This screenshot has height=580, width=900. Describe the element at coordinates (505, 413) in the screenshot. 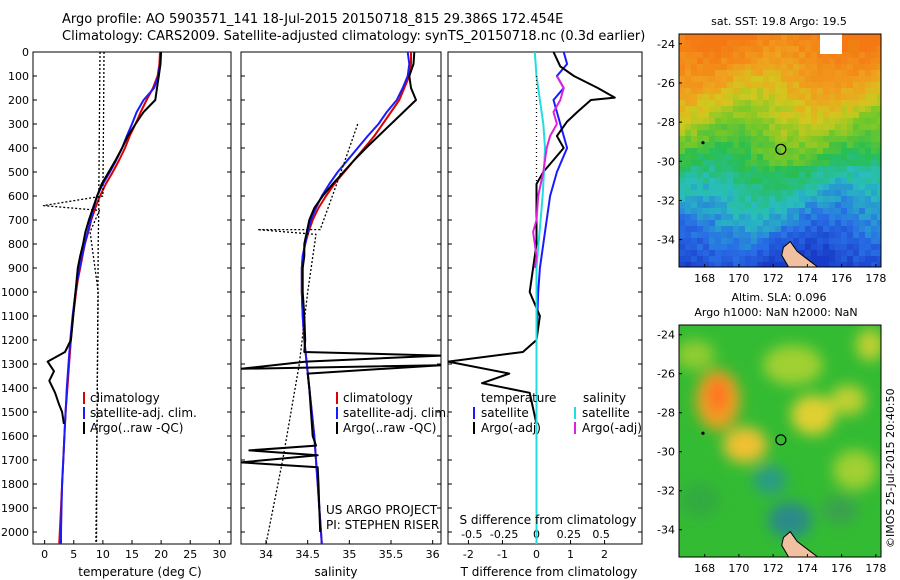

I see `legend-t-satellite-label: satellite` at that location.